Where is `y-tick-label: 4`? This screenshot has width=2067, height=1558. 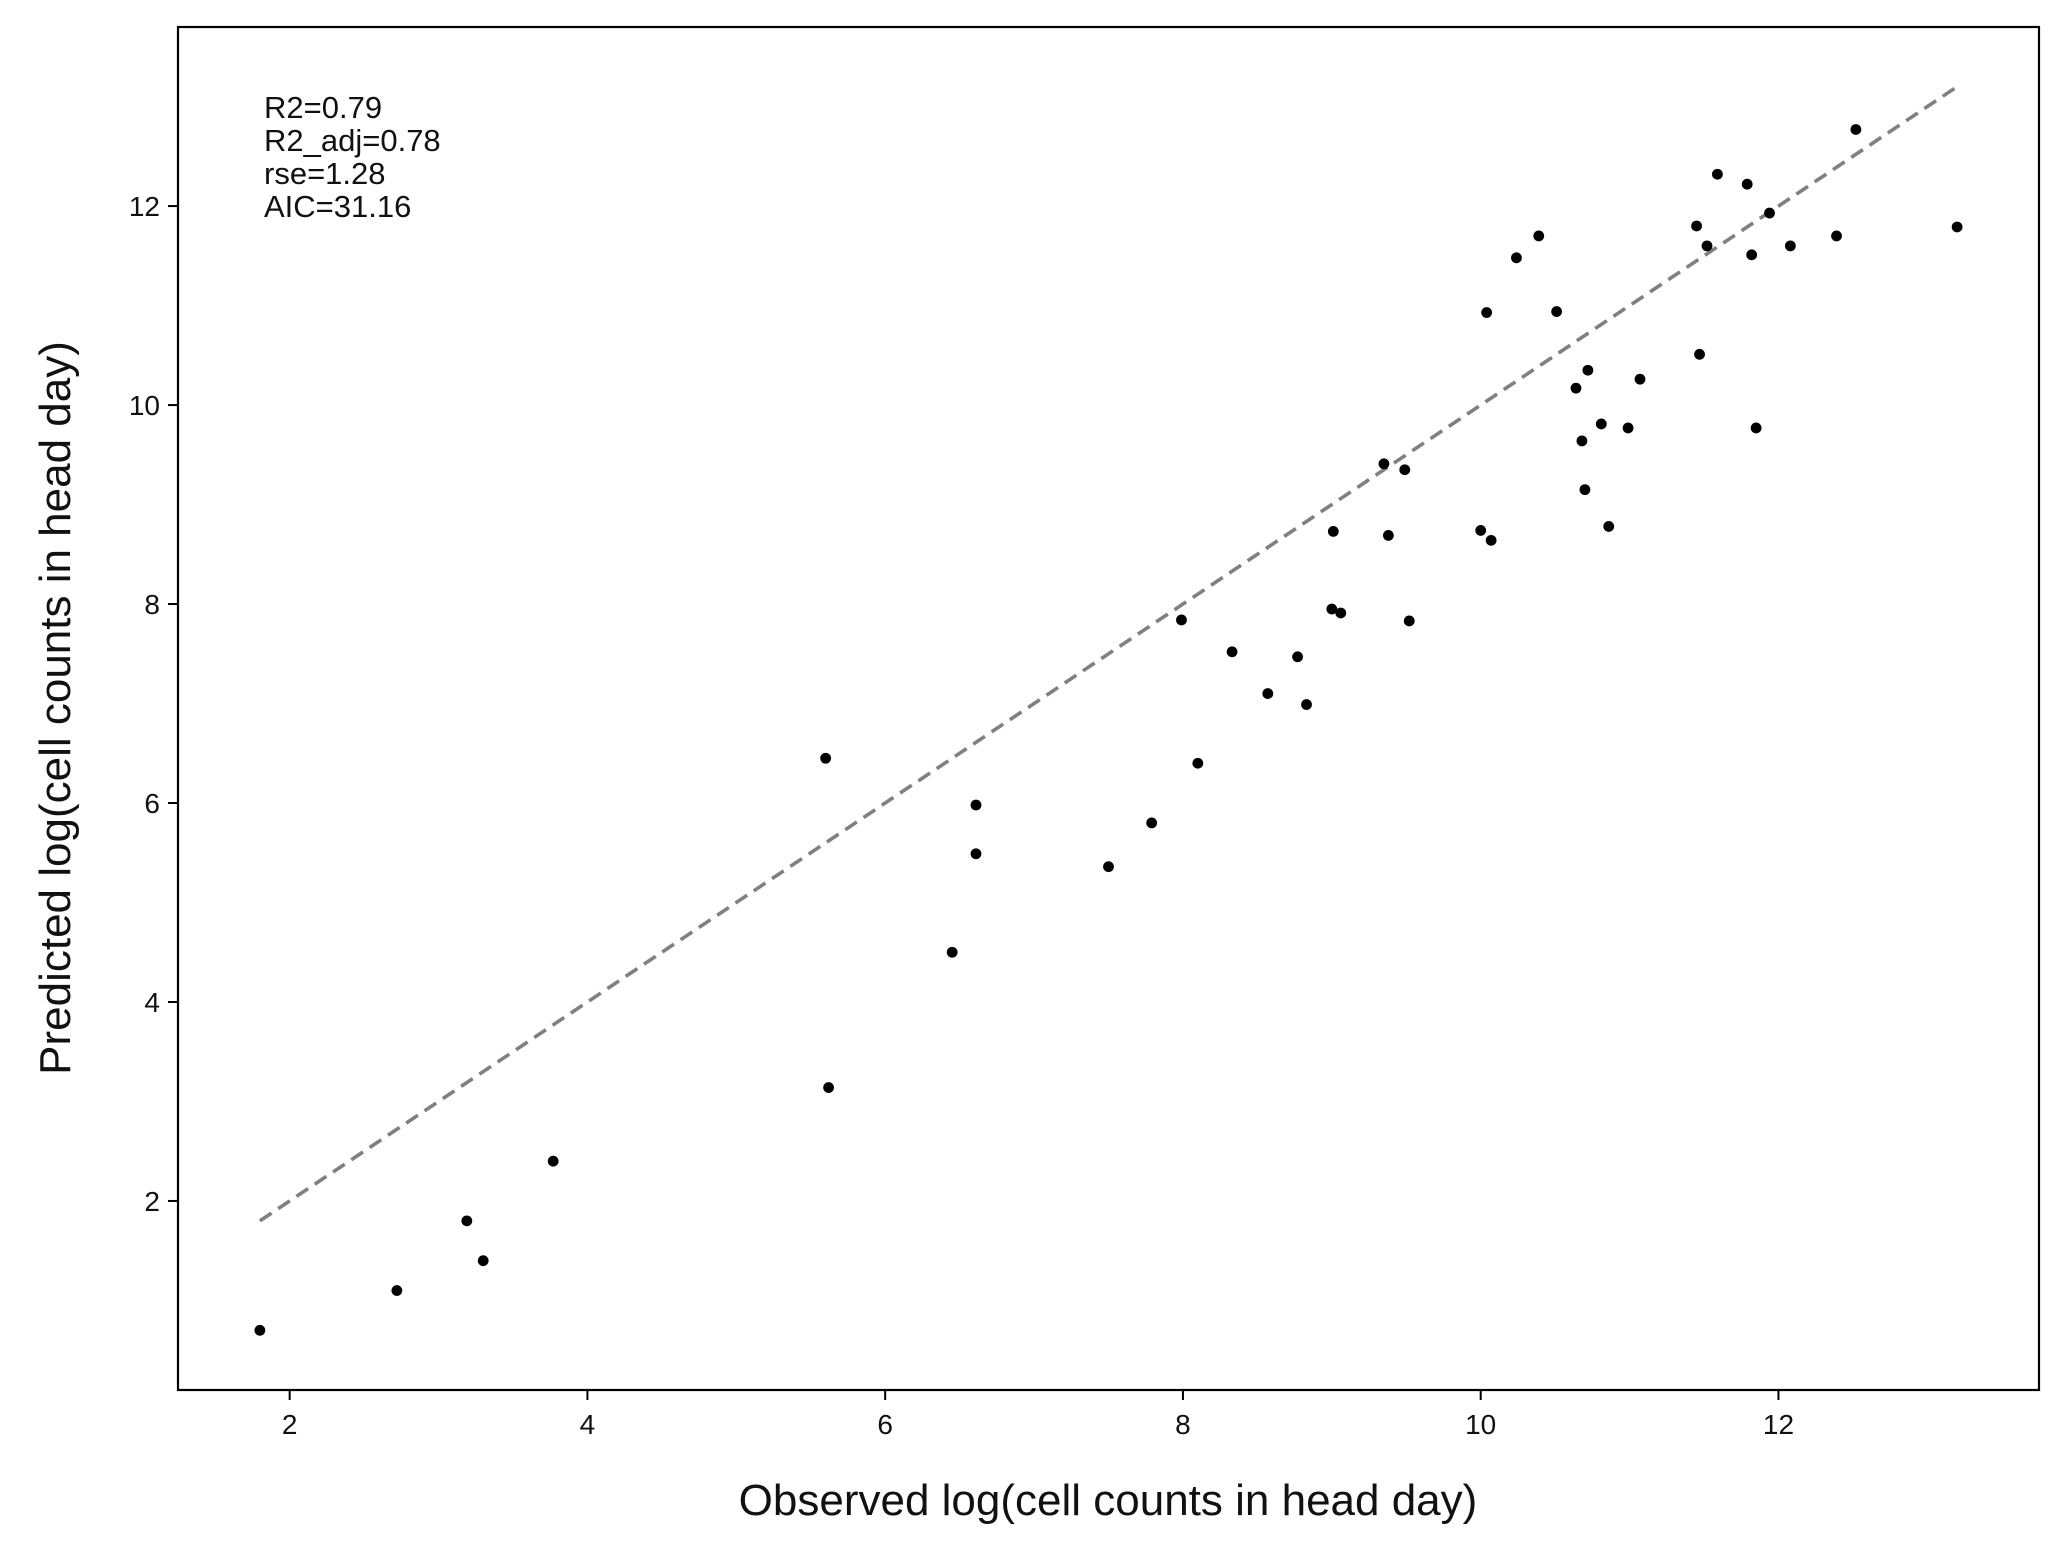 y-tick-label: 4 is located at coordinates (152, 1002).